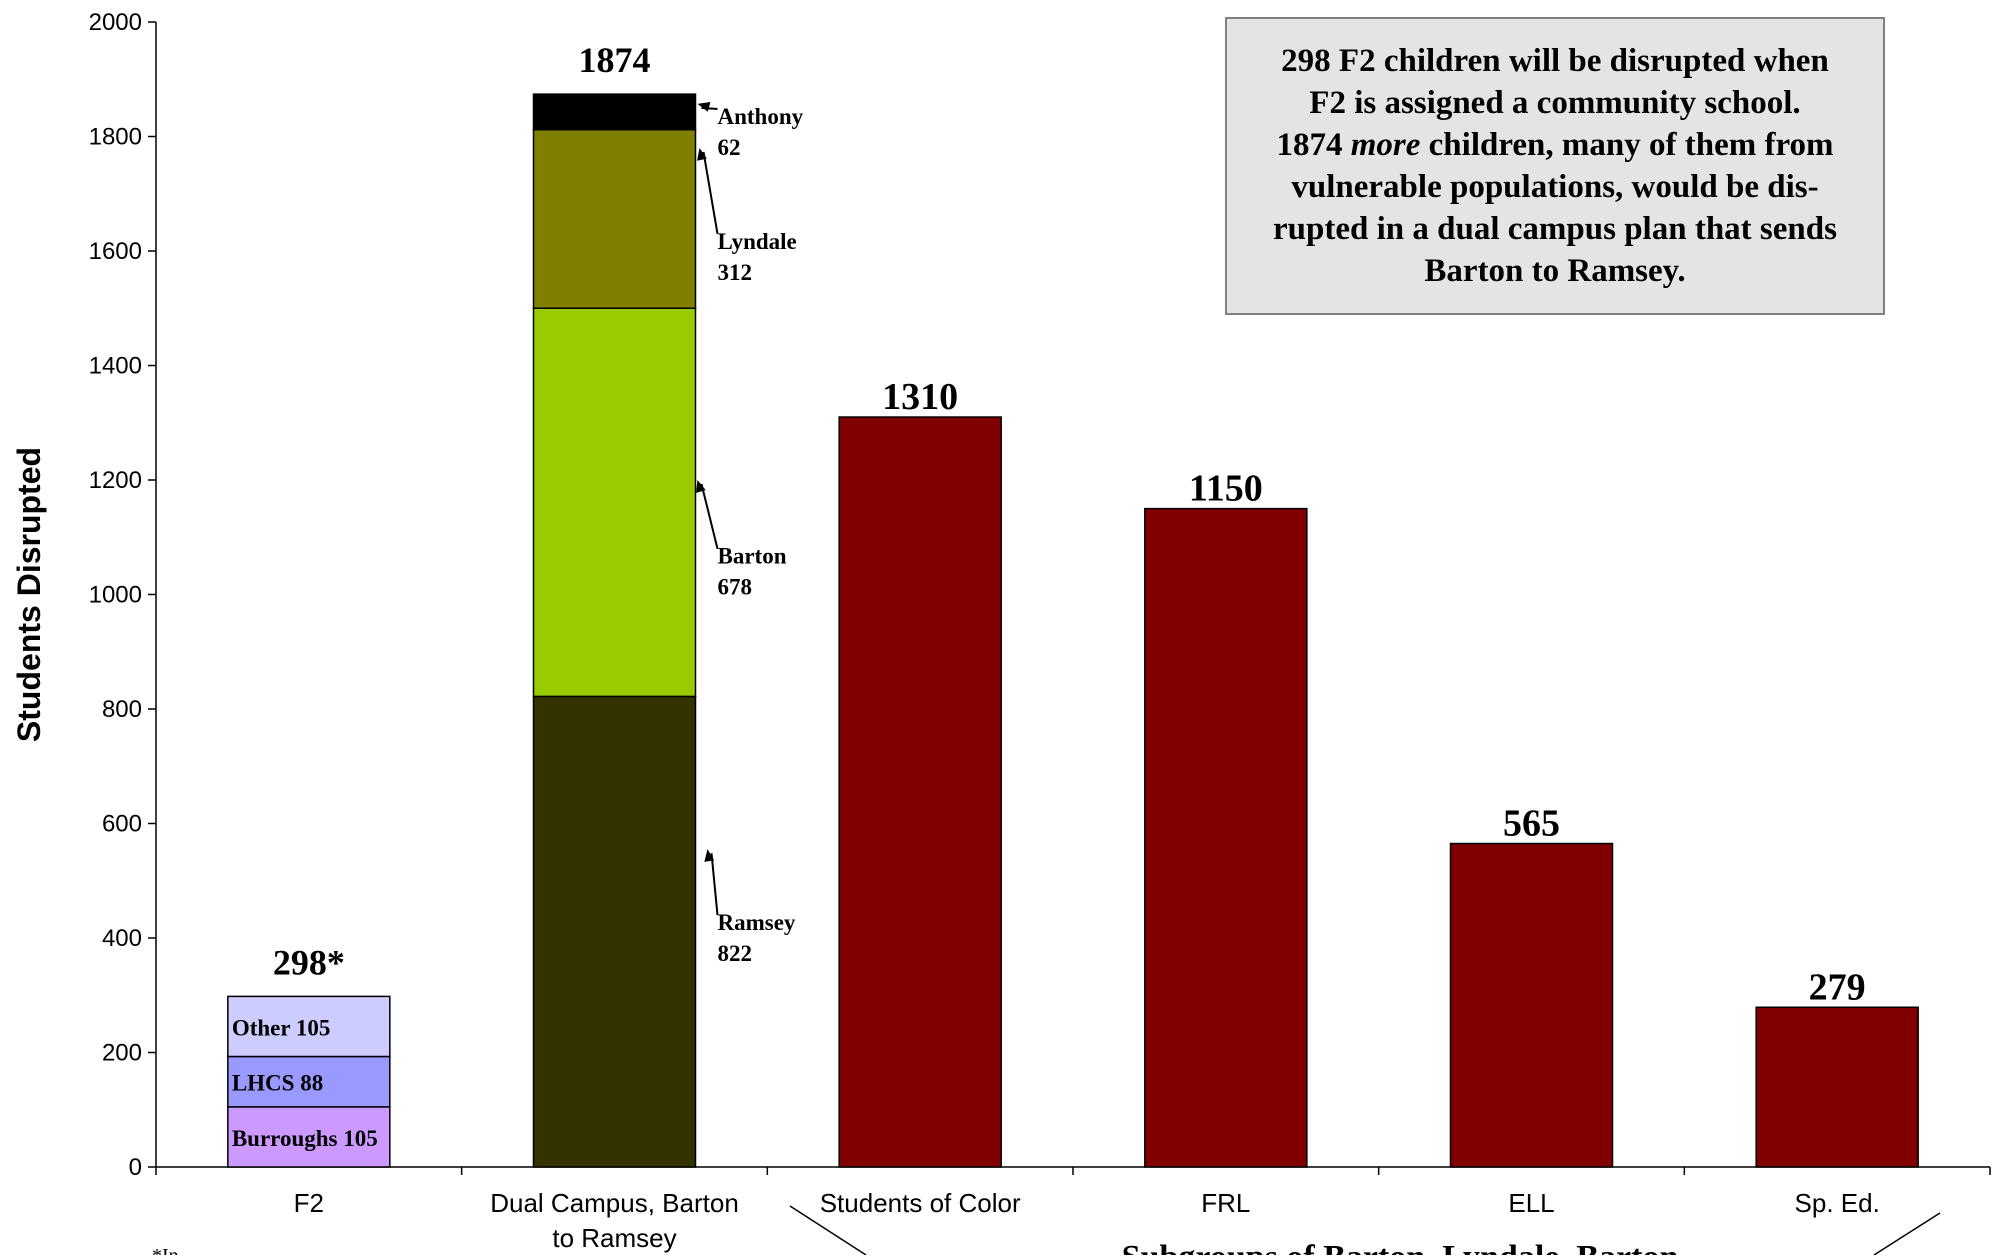 This screenshot has height=1260, width=1996. Describe the element at coordinates (277, 1083) in the screenshot. I see `segment-label-lhcs: LHCS 88` at that location.